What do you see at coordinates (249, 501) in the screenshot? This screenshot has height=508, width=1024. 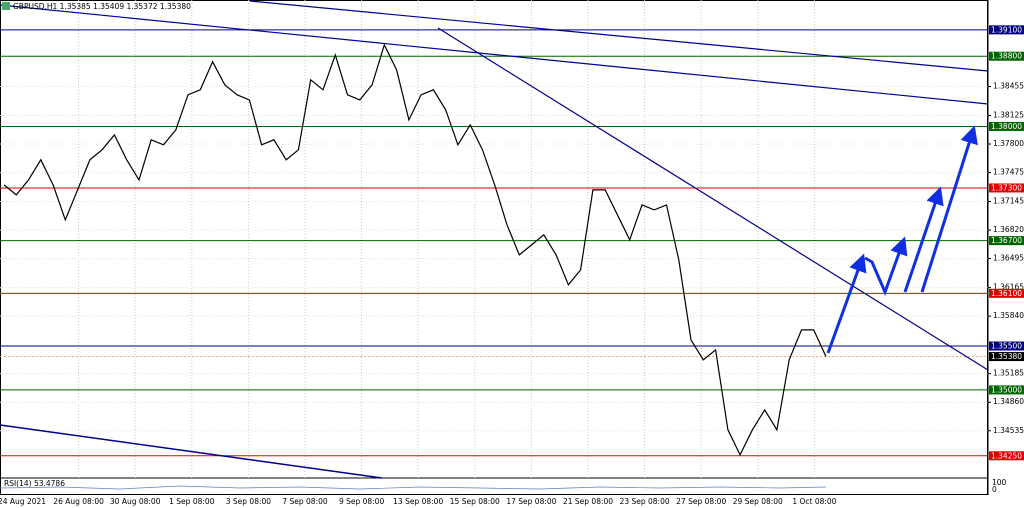 I see `x-tick-label: 3 Sep 08:00` at bounding box center [249, 501].